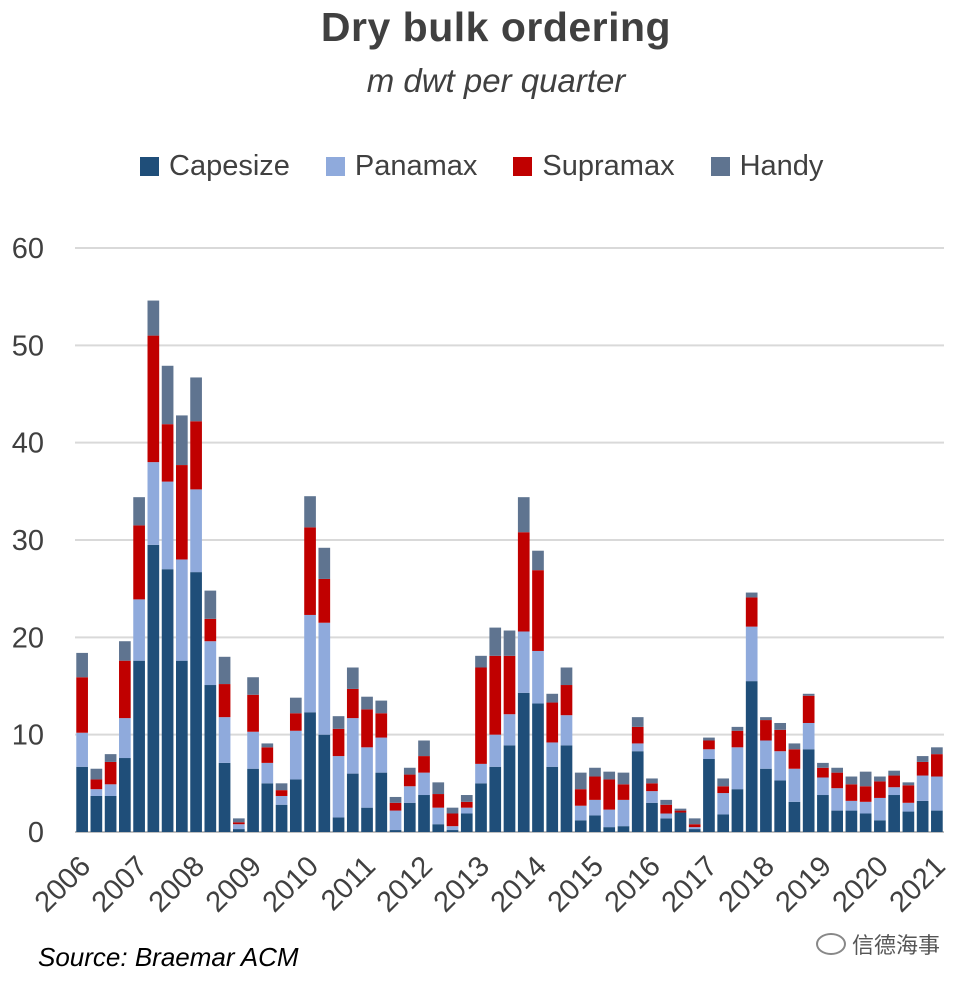 Image resolution: width=972 pixels, height=984 pixels. I want to click on legend-item-capesize: Capesize, so click(215, 166).